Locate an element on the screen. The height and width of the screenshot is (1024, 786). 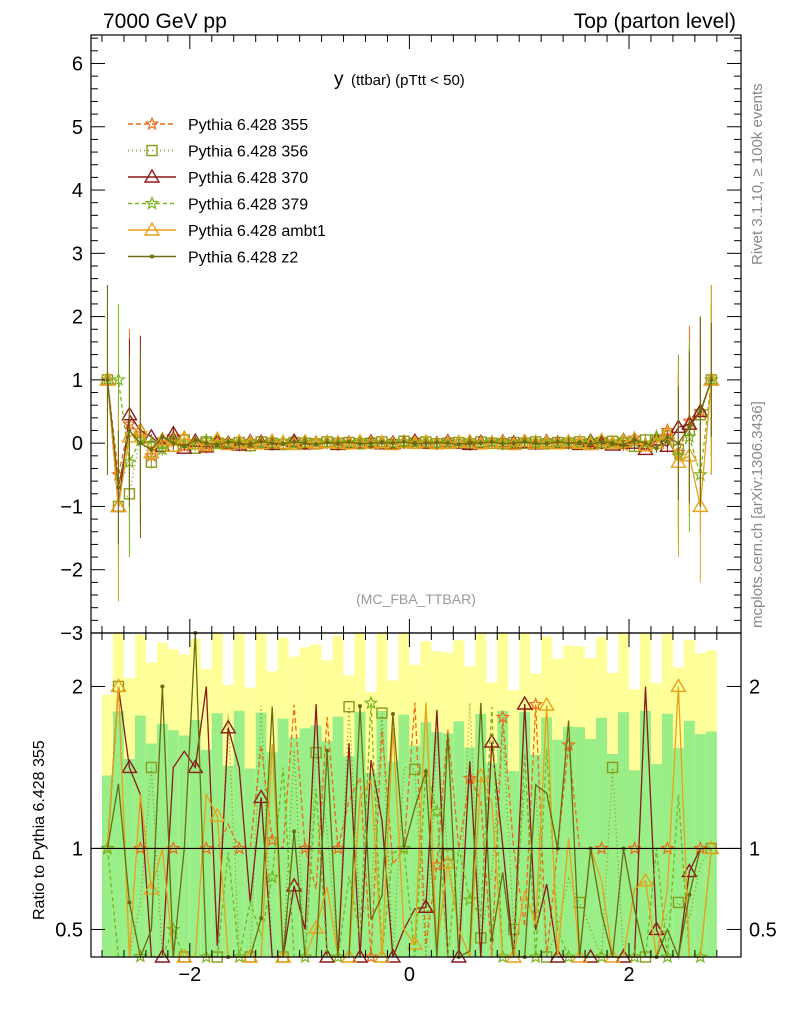
y-tick-label: −3 is located at coordinates (71, 634).